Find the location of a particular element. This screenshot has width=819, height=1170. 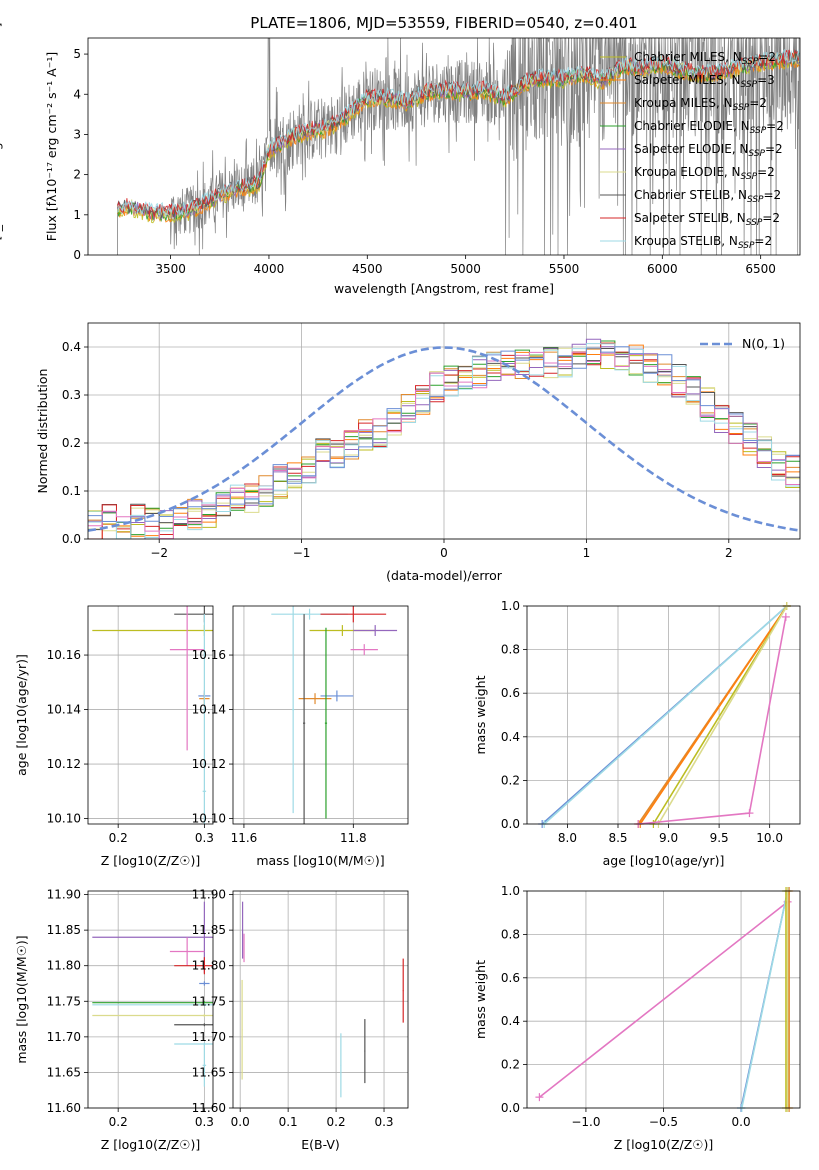

x-tick-label: 0 is located at coordinates (444, 553).